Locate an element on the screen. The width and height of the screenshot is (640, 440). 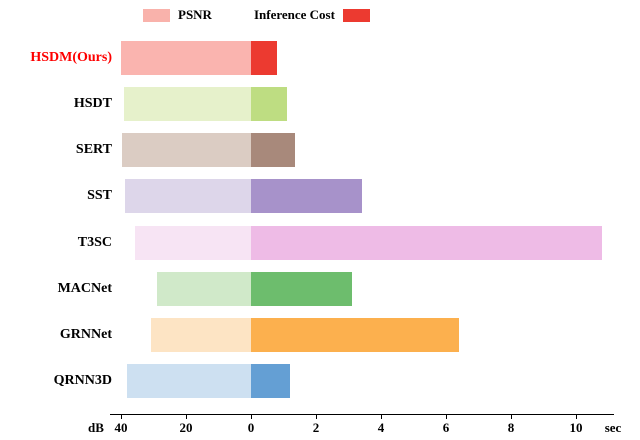
legend: PSNR Inference Cost is located at coordinates (256, 15).